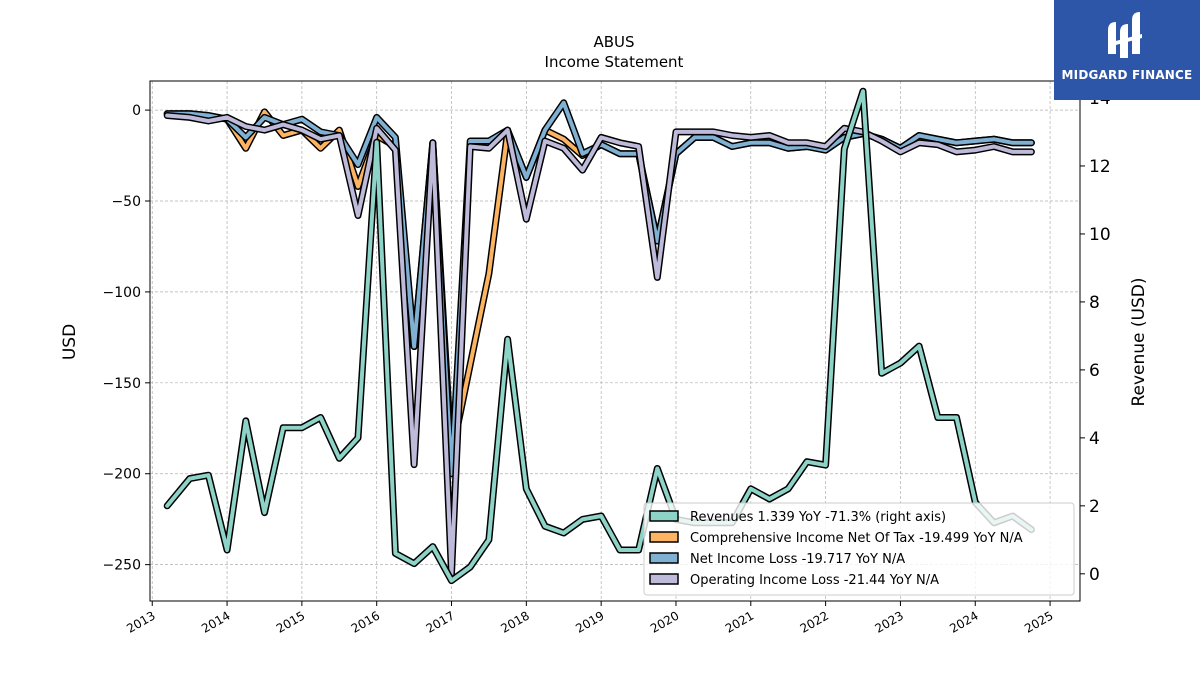  Describe the element at coordinates (1139, 341) in the screenshot. I see `y2-axis-label: Revenue (USD)` at that location.